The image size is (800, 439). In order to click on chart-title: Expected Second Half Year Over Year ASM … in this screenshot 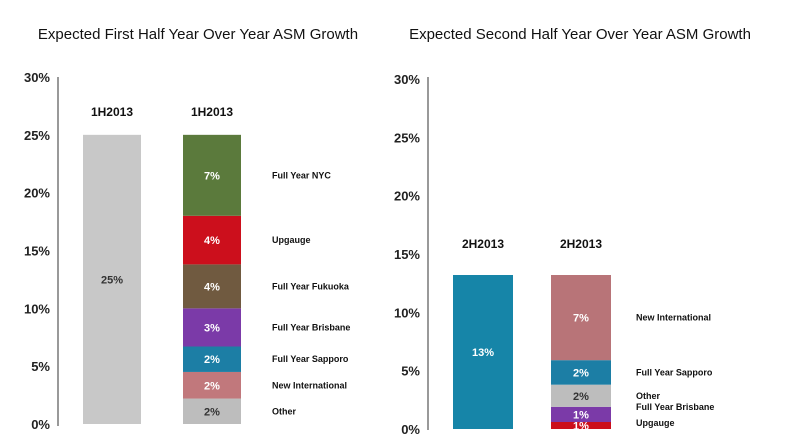, I will do `click(580, 34)`.